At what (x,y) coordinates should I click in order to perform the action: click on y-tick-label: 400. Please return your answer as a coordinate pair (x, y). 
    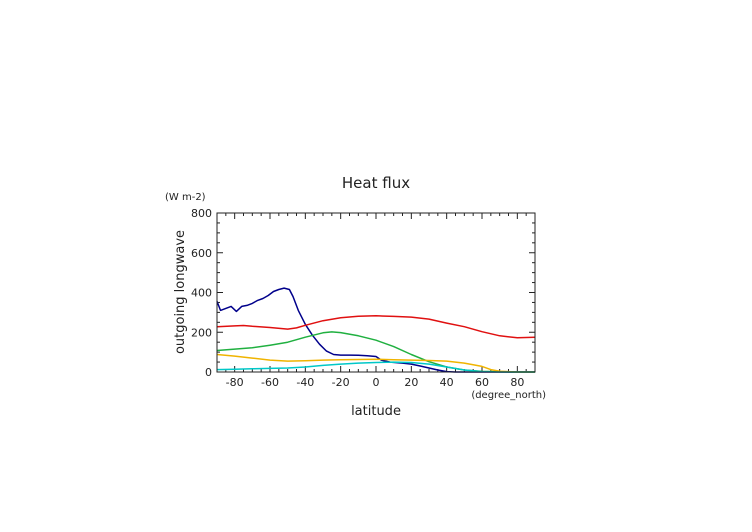
    Looking at the image, I should click on (201, 293).